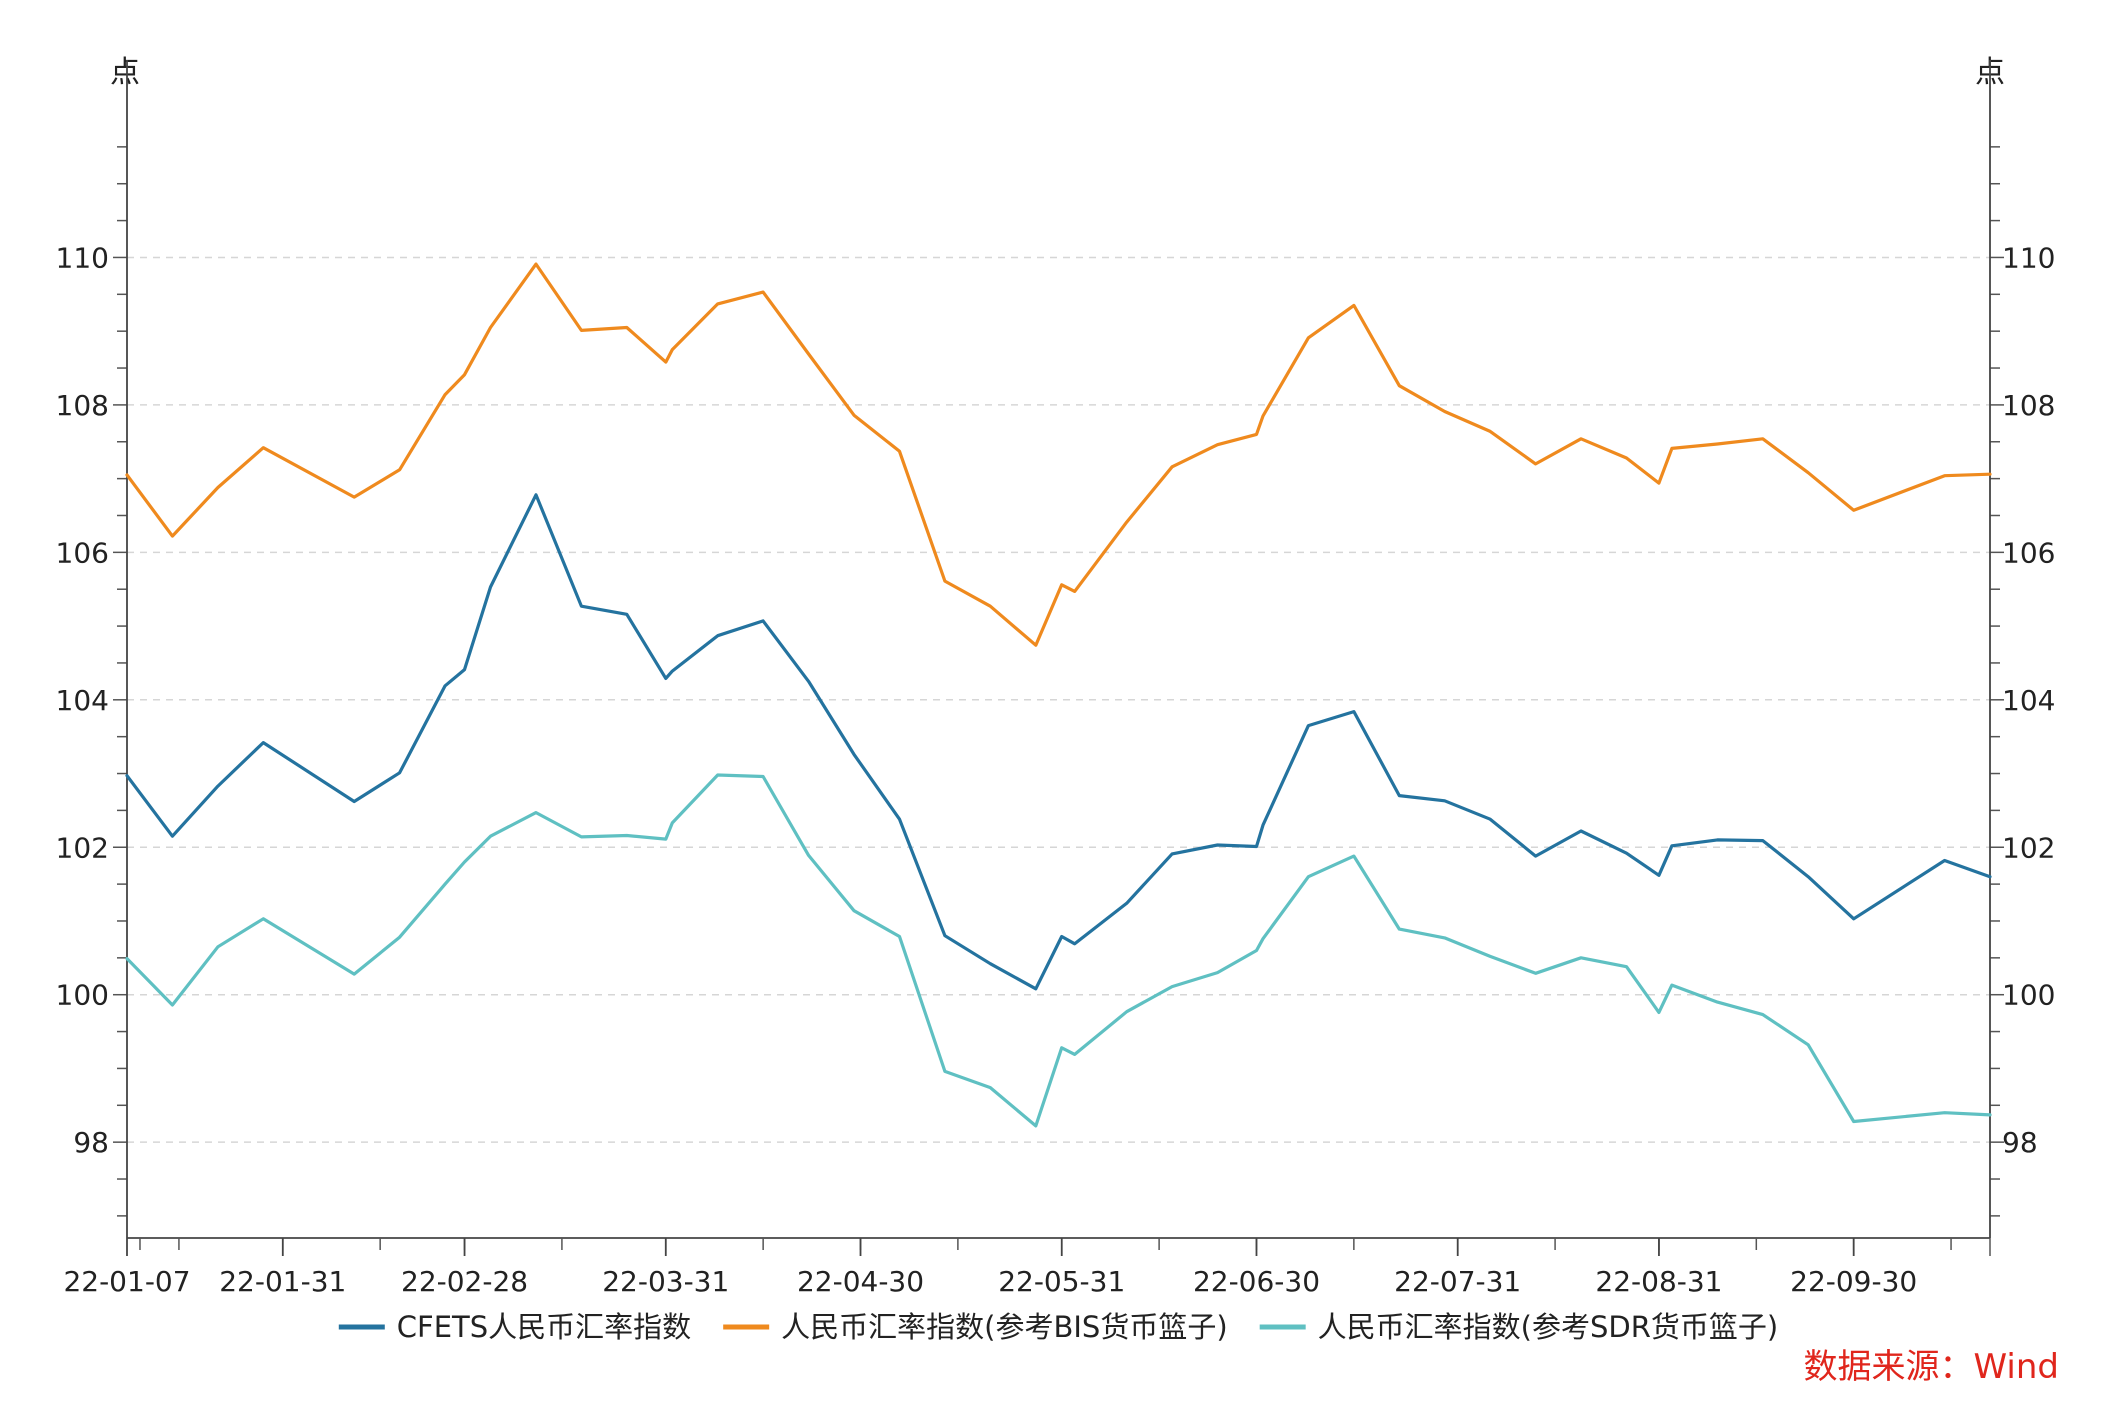 Image resolution: width=2107 pixels, height=1413 pixels. What do you see at coordinates (126, 1281) in the screenshot?
I see `x-tick-label: 22-01-07` at bounding box center [126, 1281].